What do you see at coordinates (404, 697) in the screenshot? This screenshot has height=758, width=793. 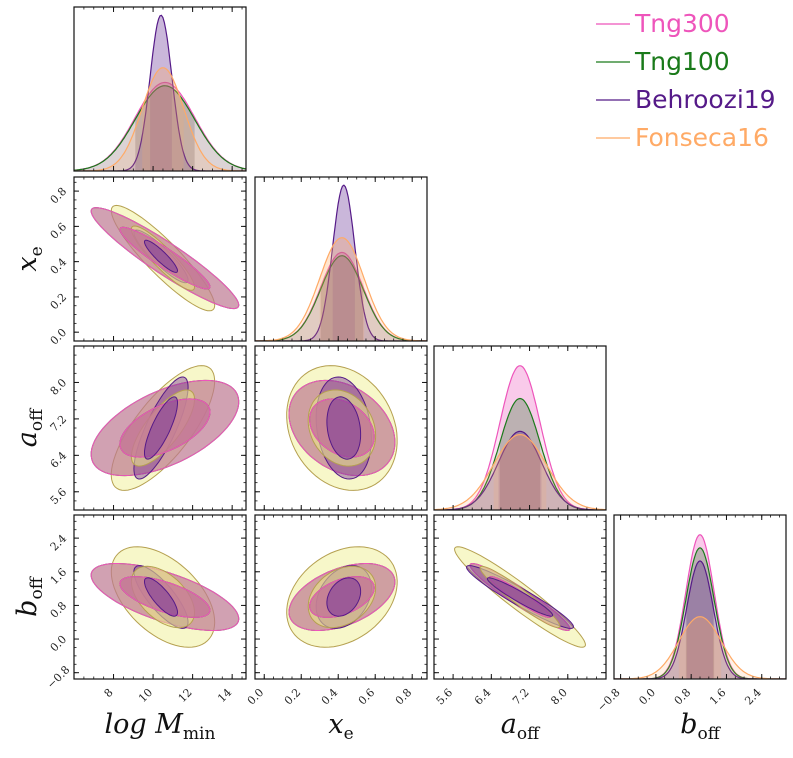 I see `x-tick-label-xe: 0.8` at bounding box center [404, 697].